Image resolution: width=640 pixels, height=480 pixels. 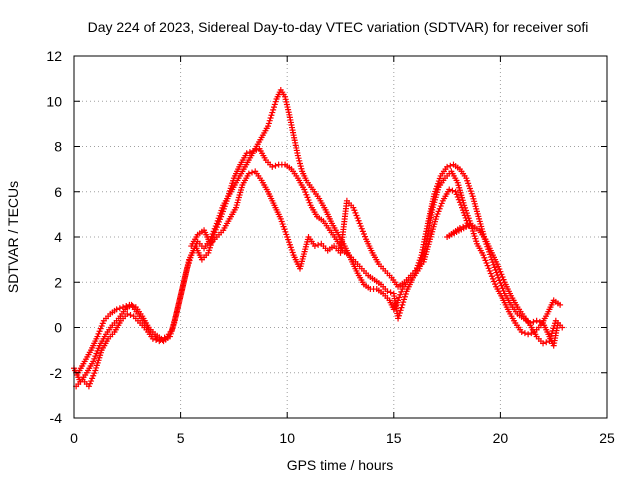 What do you see at coordinates (58, 192) in the screenshot?
I see `y-tick-label: 6` at bounding box center [58, 192].